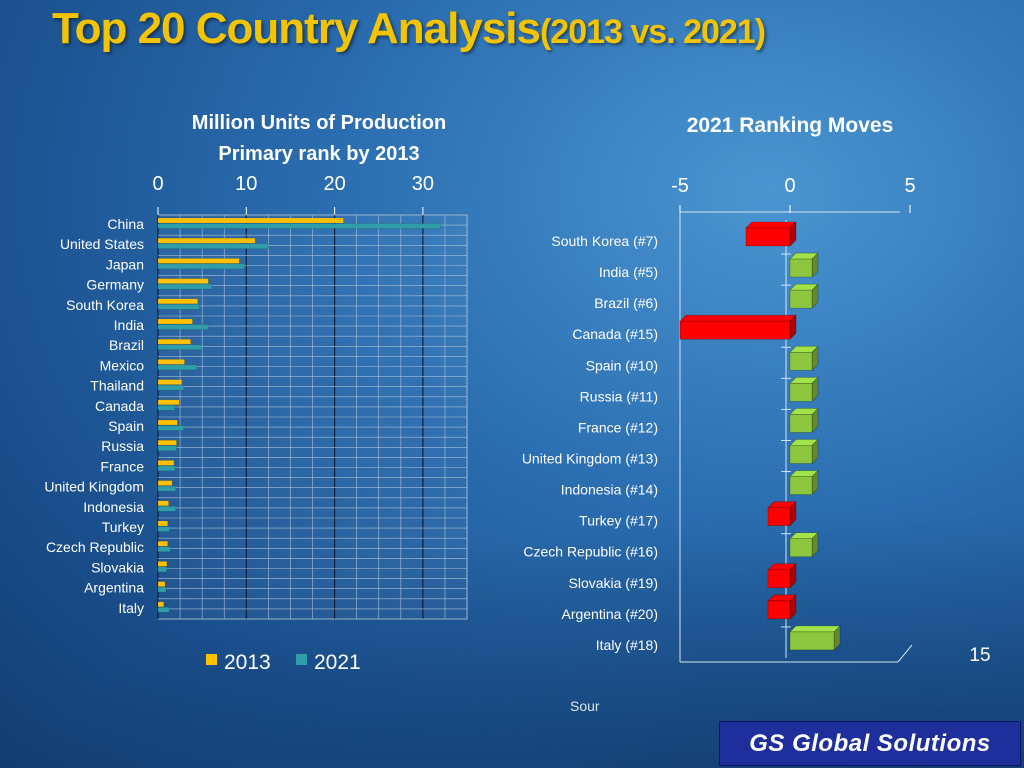 This screenshot has height=768, width=1024. Describe the element at coordinates (131, 608) in the screenshot. I see `production-category-italy: Italy` at that location.